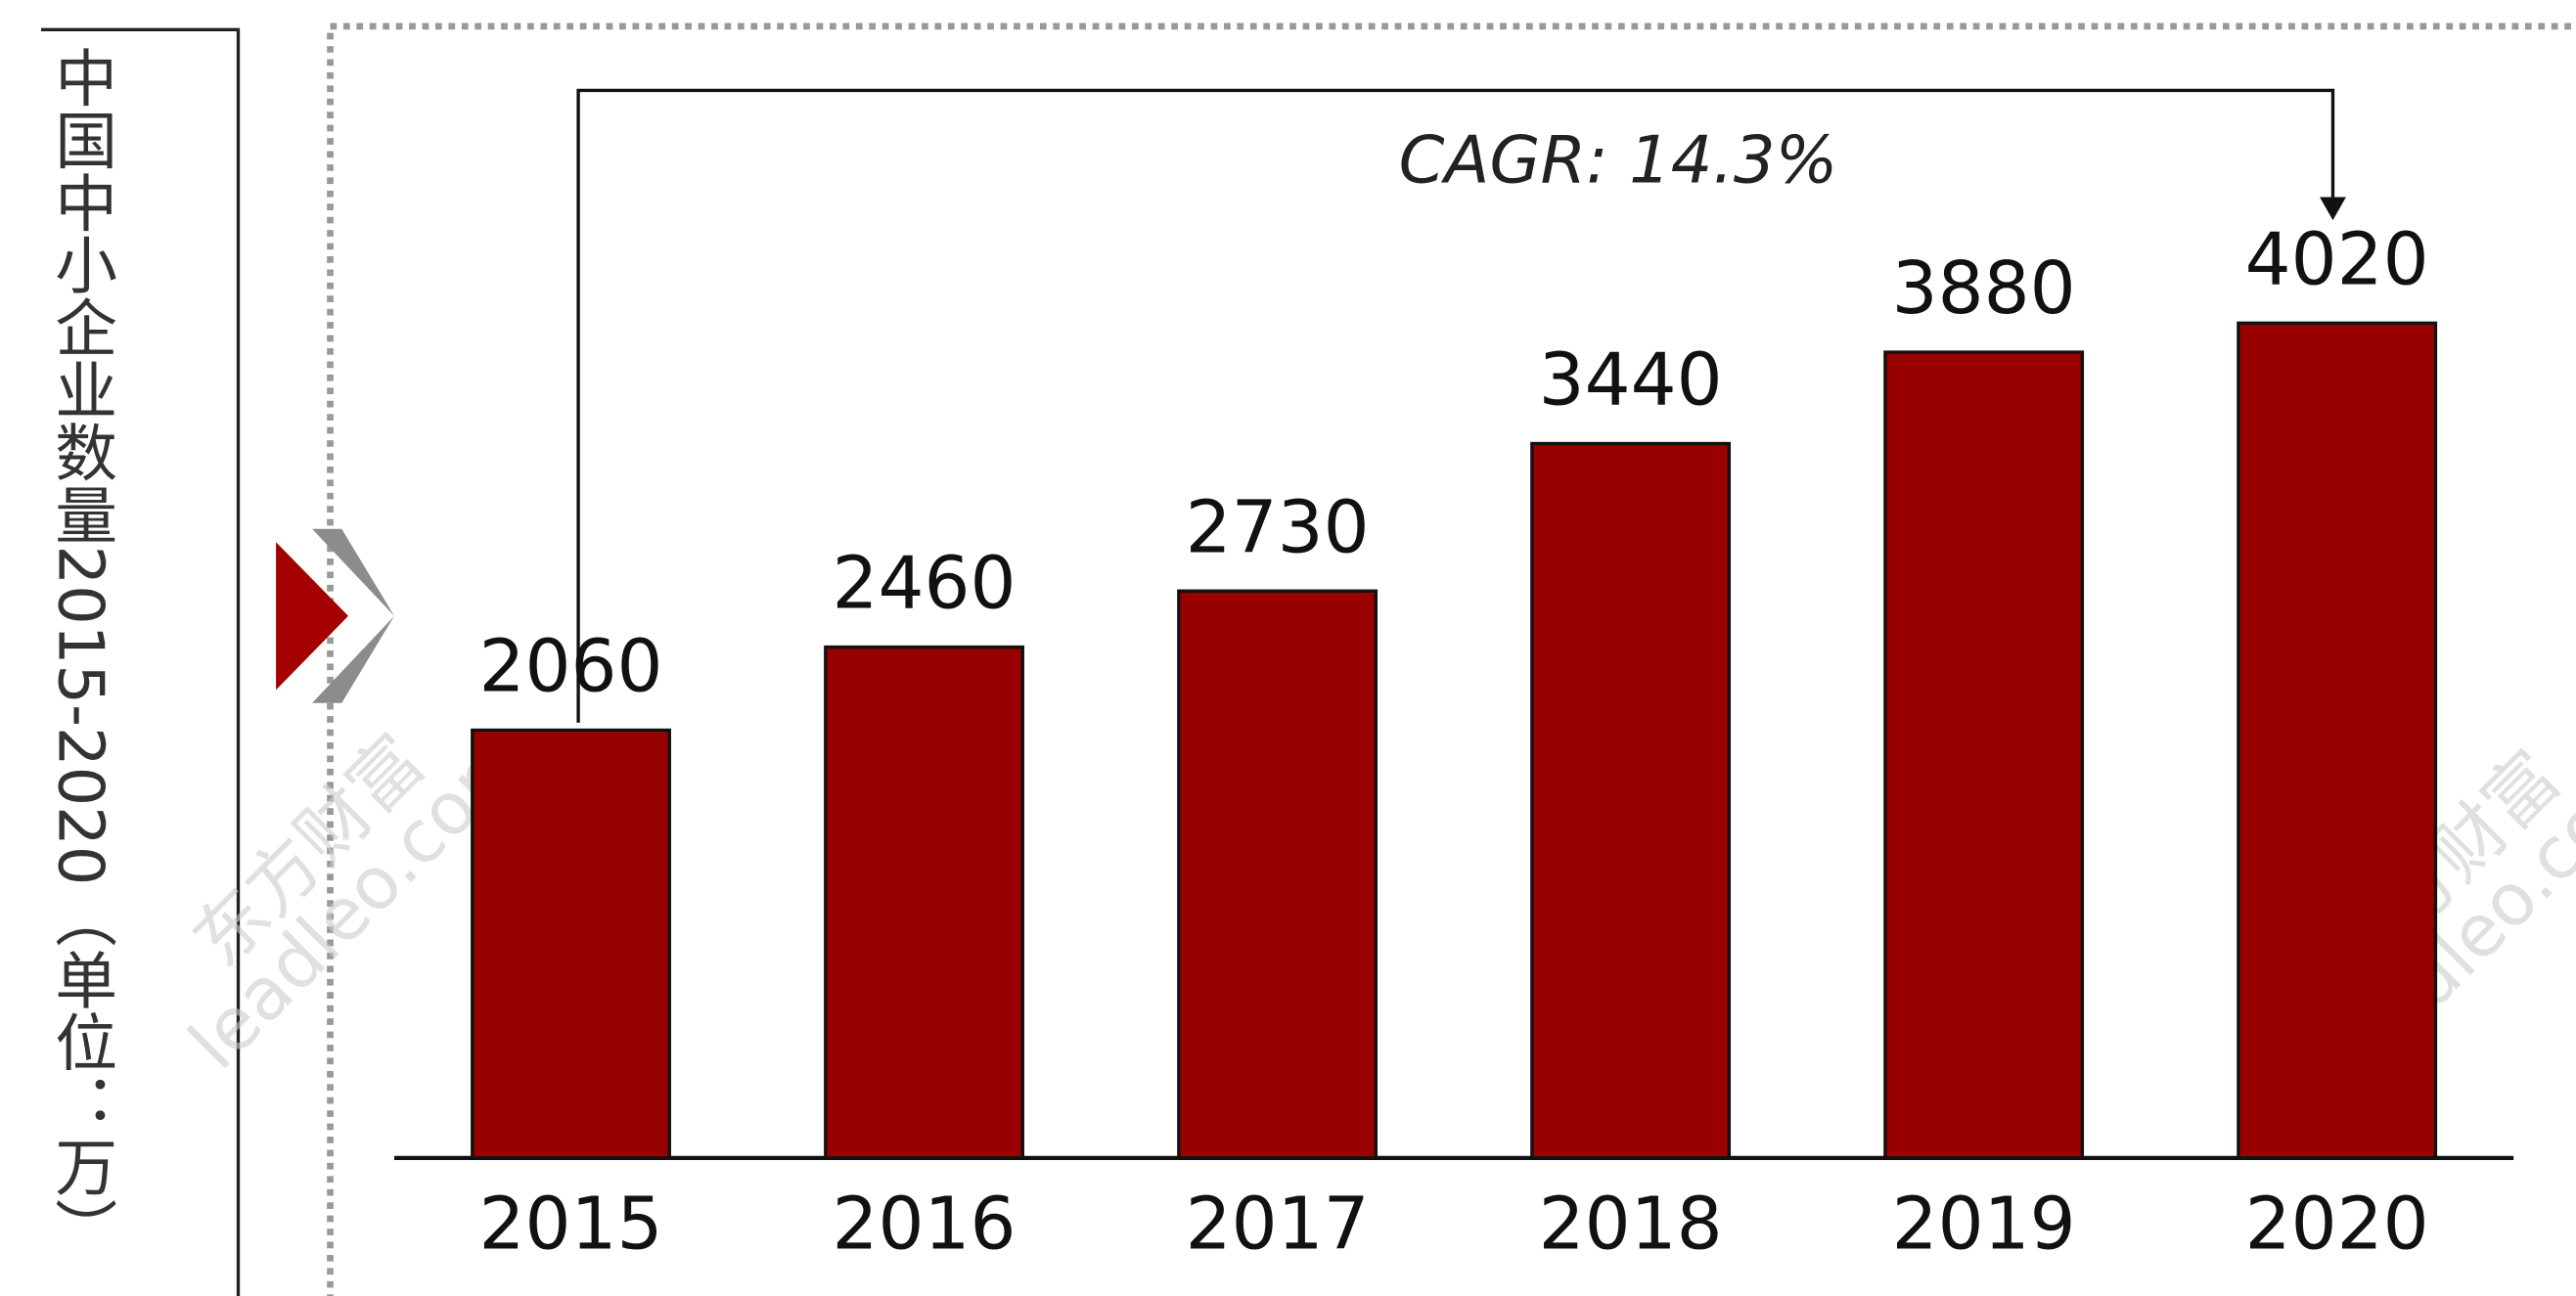 This screenshot has height=1296, width=2576. What do you see at coordinates (571, 667) in the screenshot?
I see `value-label: 2060` at bounding box center [571, 667].